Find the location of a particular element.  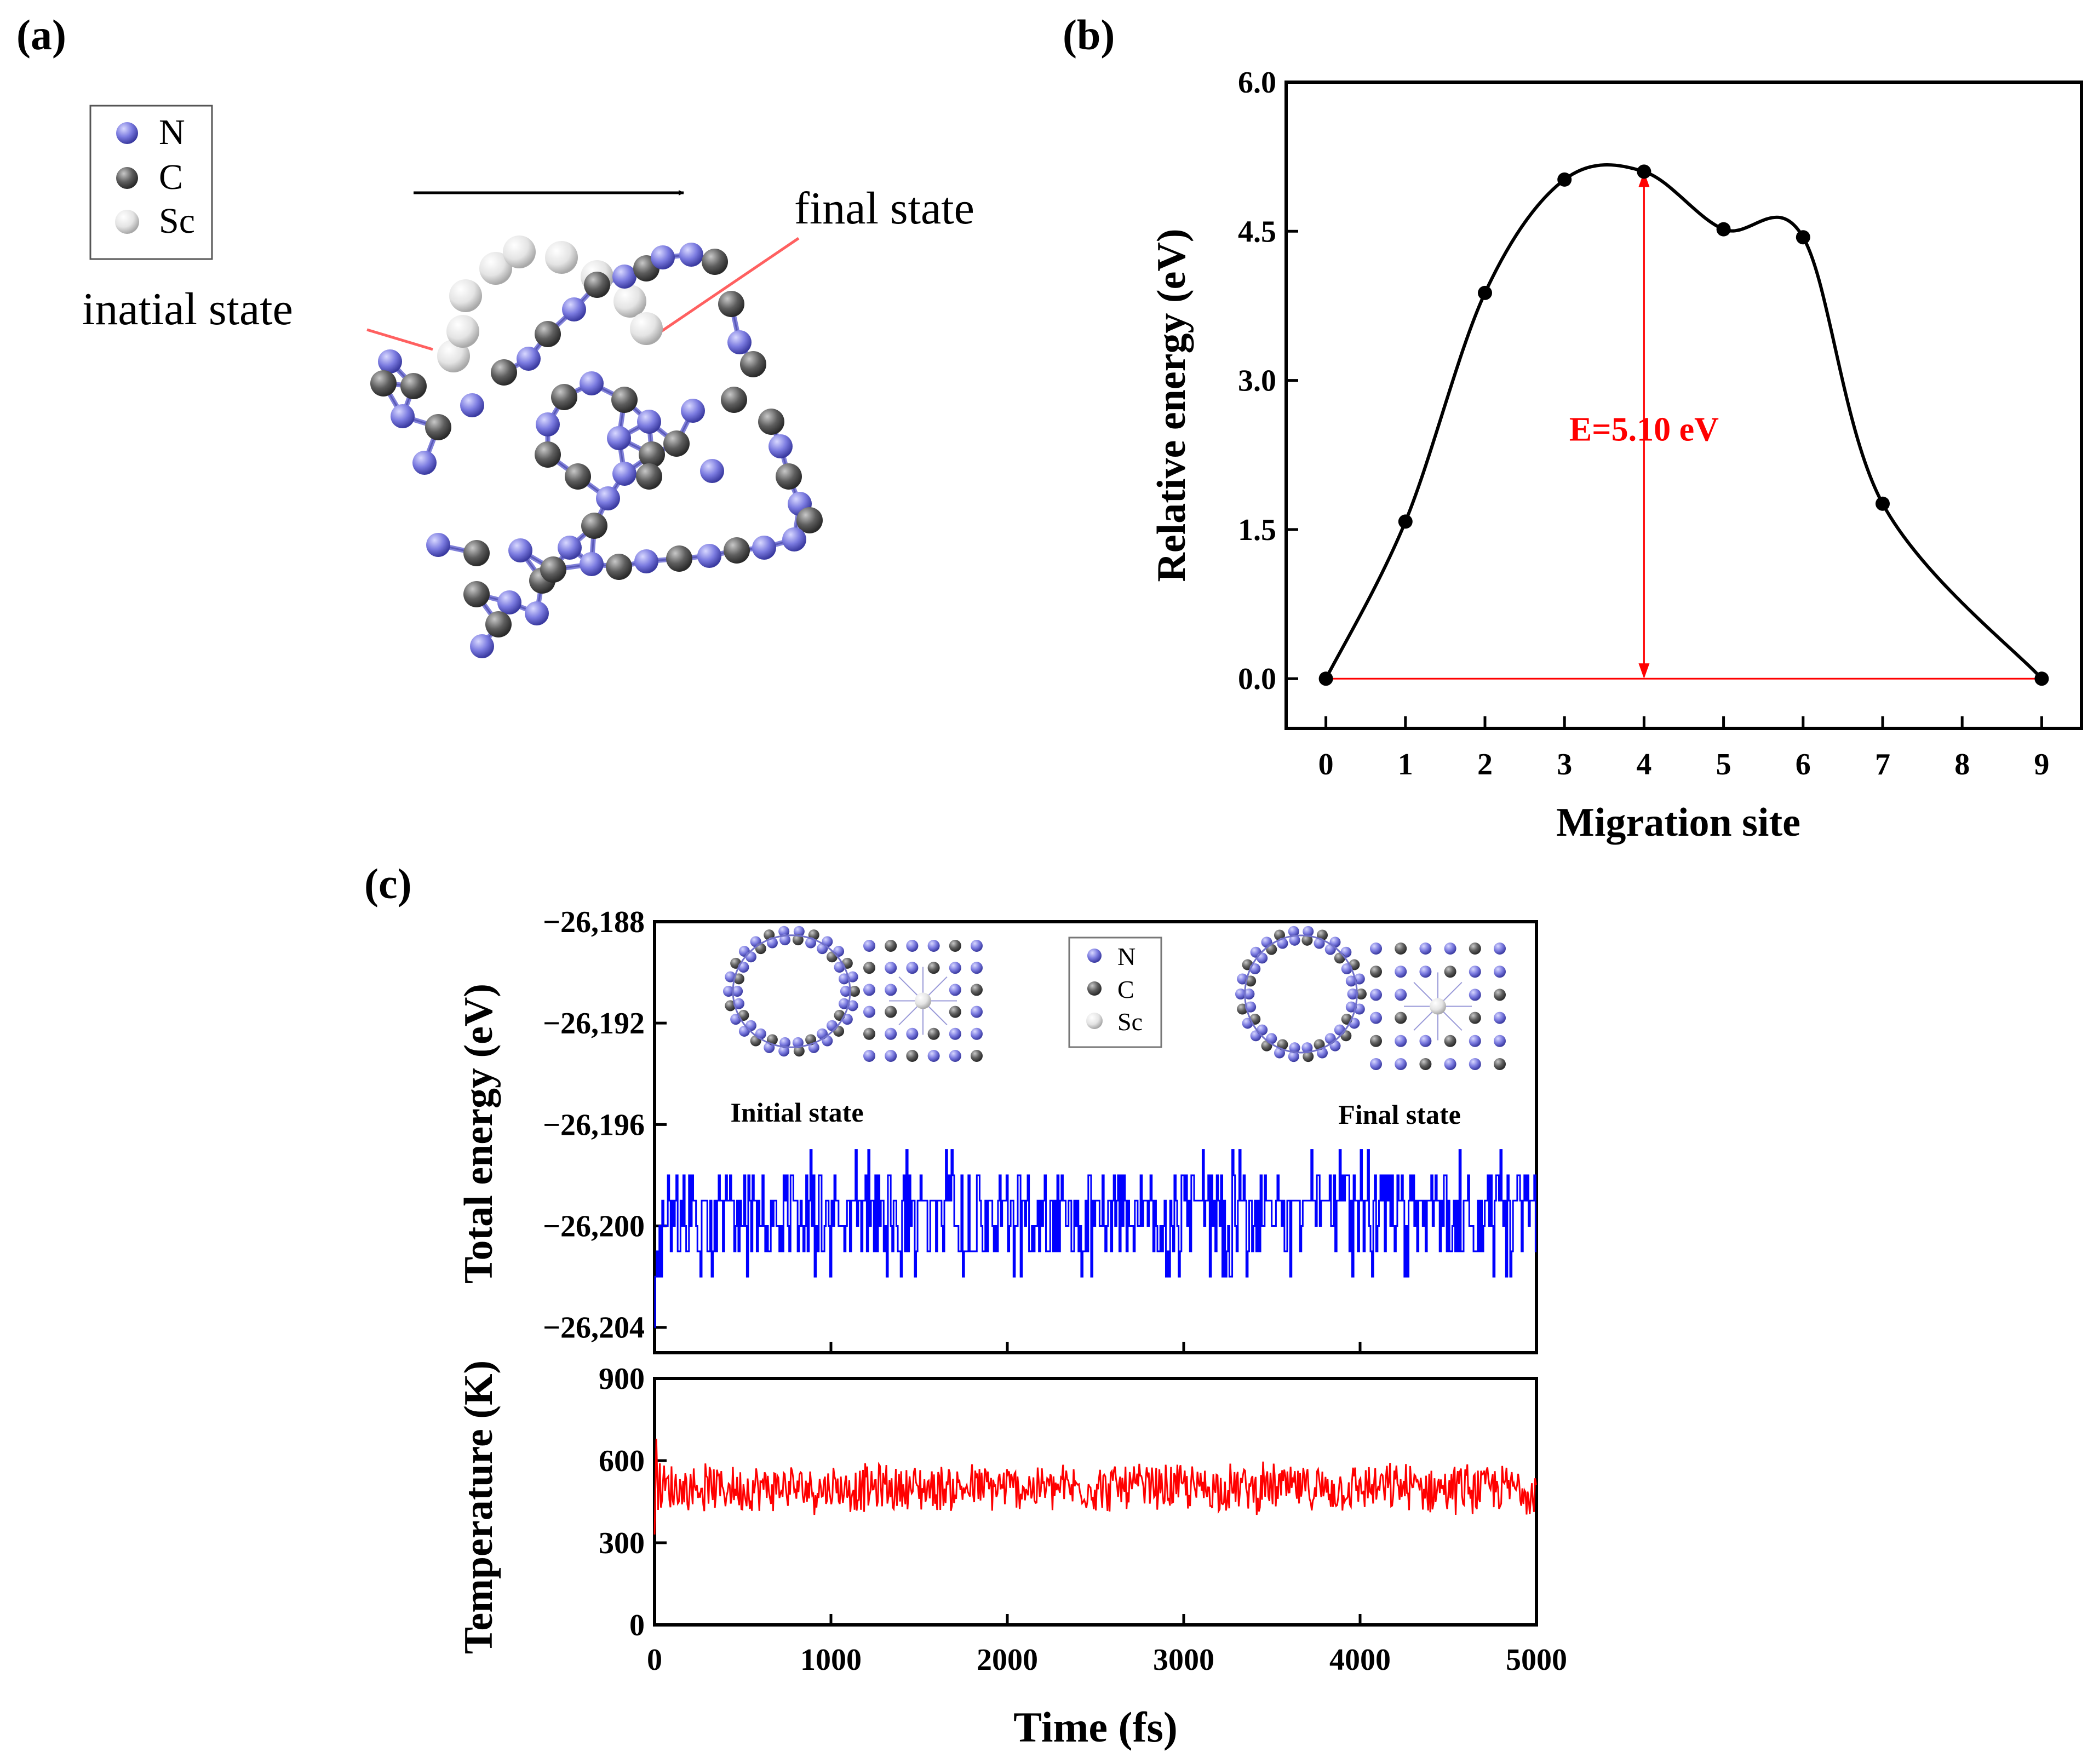

inset-initial-label: Initial state is located at coordinates (796, 1112).